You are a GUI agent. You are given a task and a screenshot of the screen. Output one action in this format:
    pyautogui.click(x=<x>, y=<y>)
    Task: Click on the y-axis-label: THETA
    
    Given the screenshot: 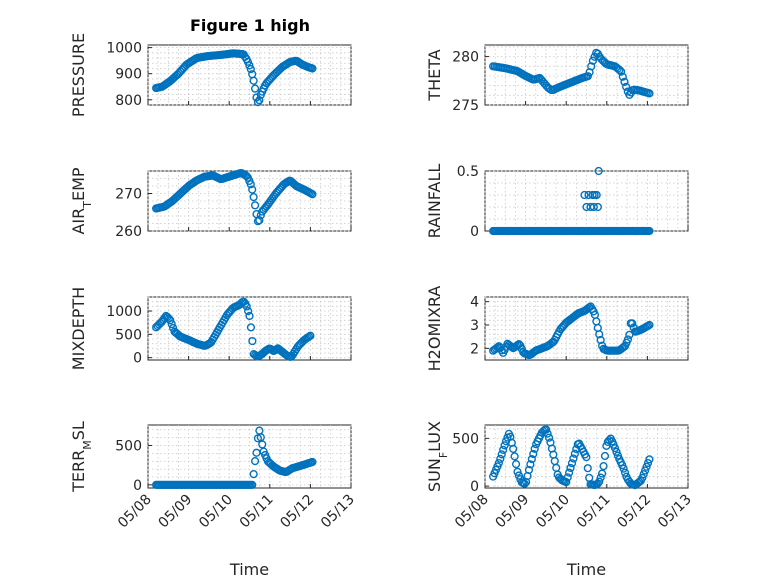 What is the action you would take?
    pyautogui.click(x=434, y=75)
    